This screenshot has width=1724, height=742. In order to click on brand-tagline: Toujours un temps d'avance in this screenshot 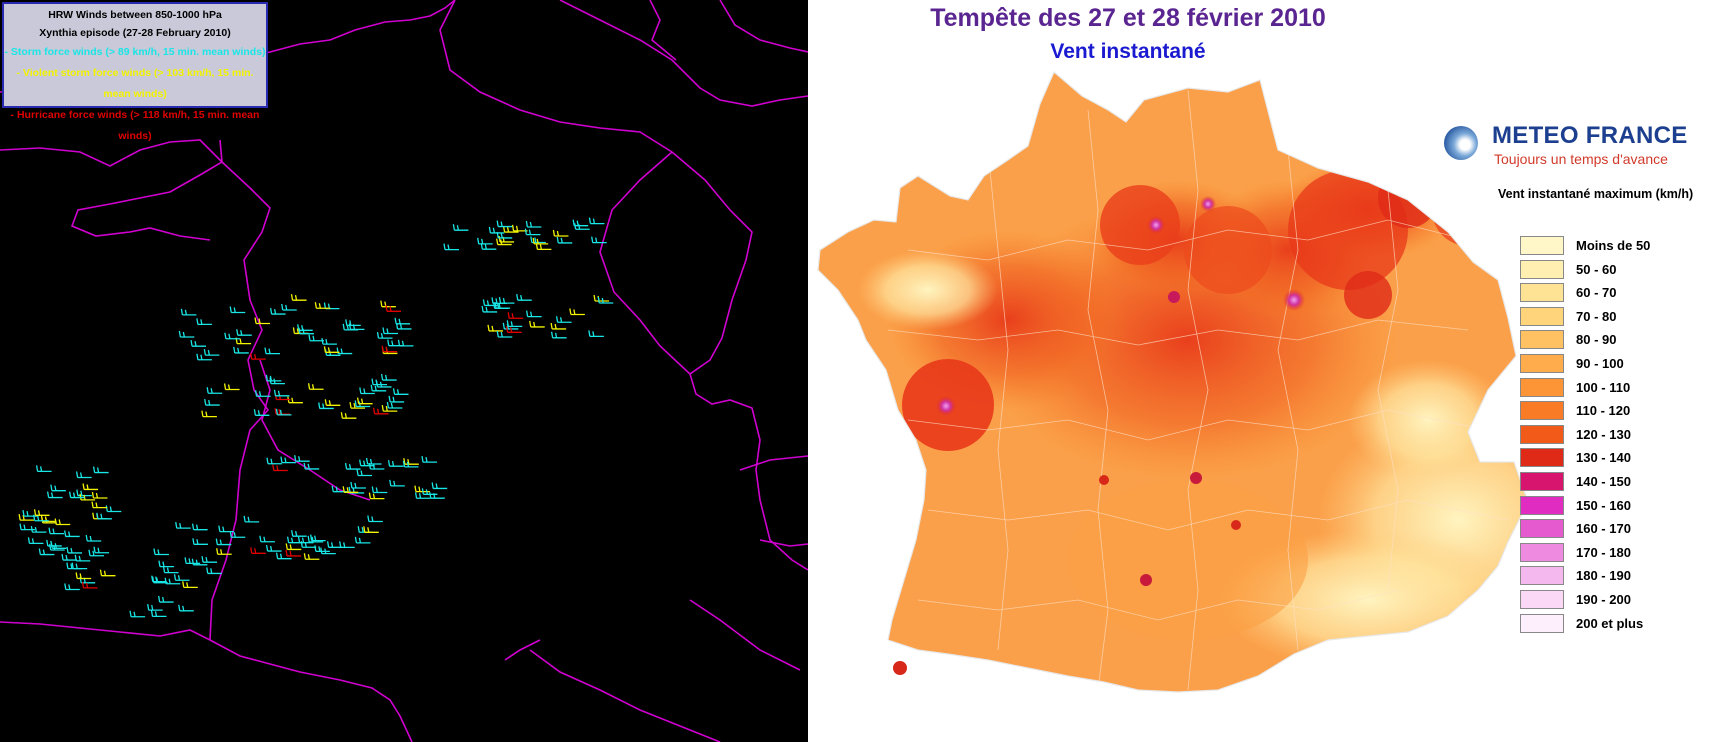, I will do `click(1581, 159)`.